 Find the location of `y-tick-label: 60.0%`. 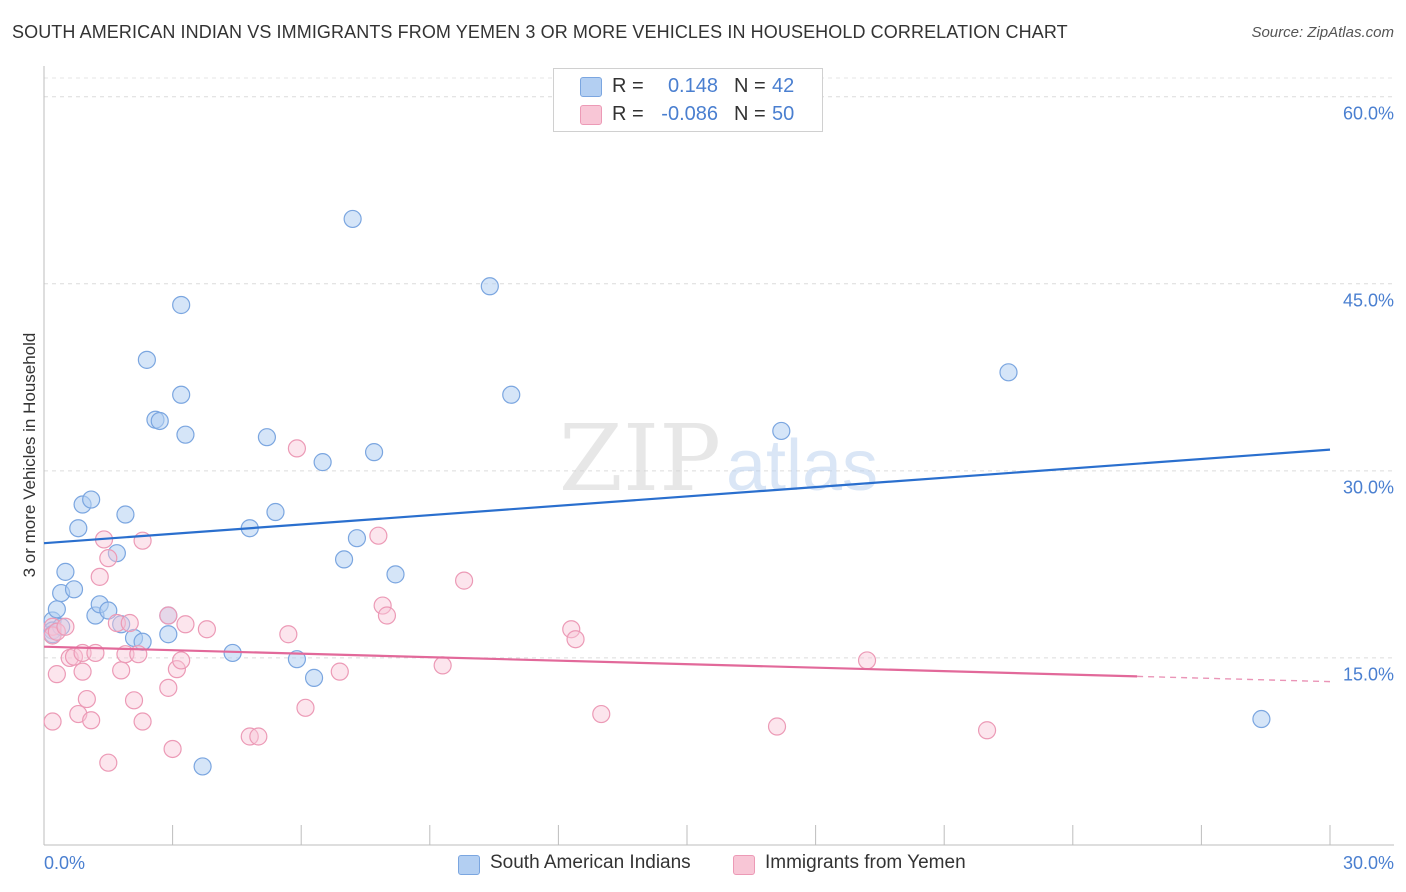

y-tick-label: 60.0% is located at coordinates (1368, 113).